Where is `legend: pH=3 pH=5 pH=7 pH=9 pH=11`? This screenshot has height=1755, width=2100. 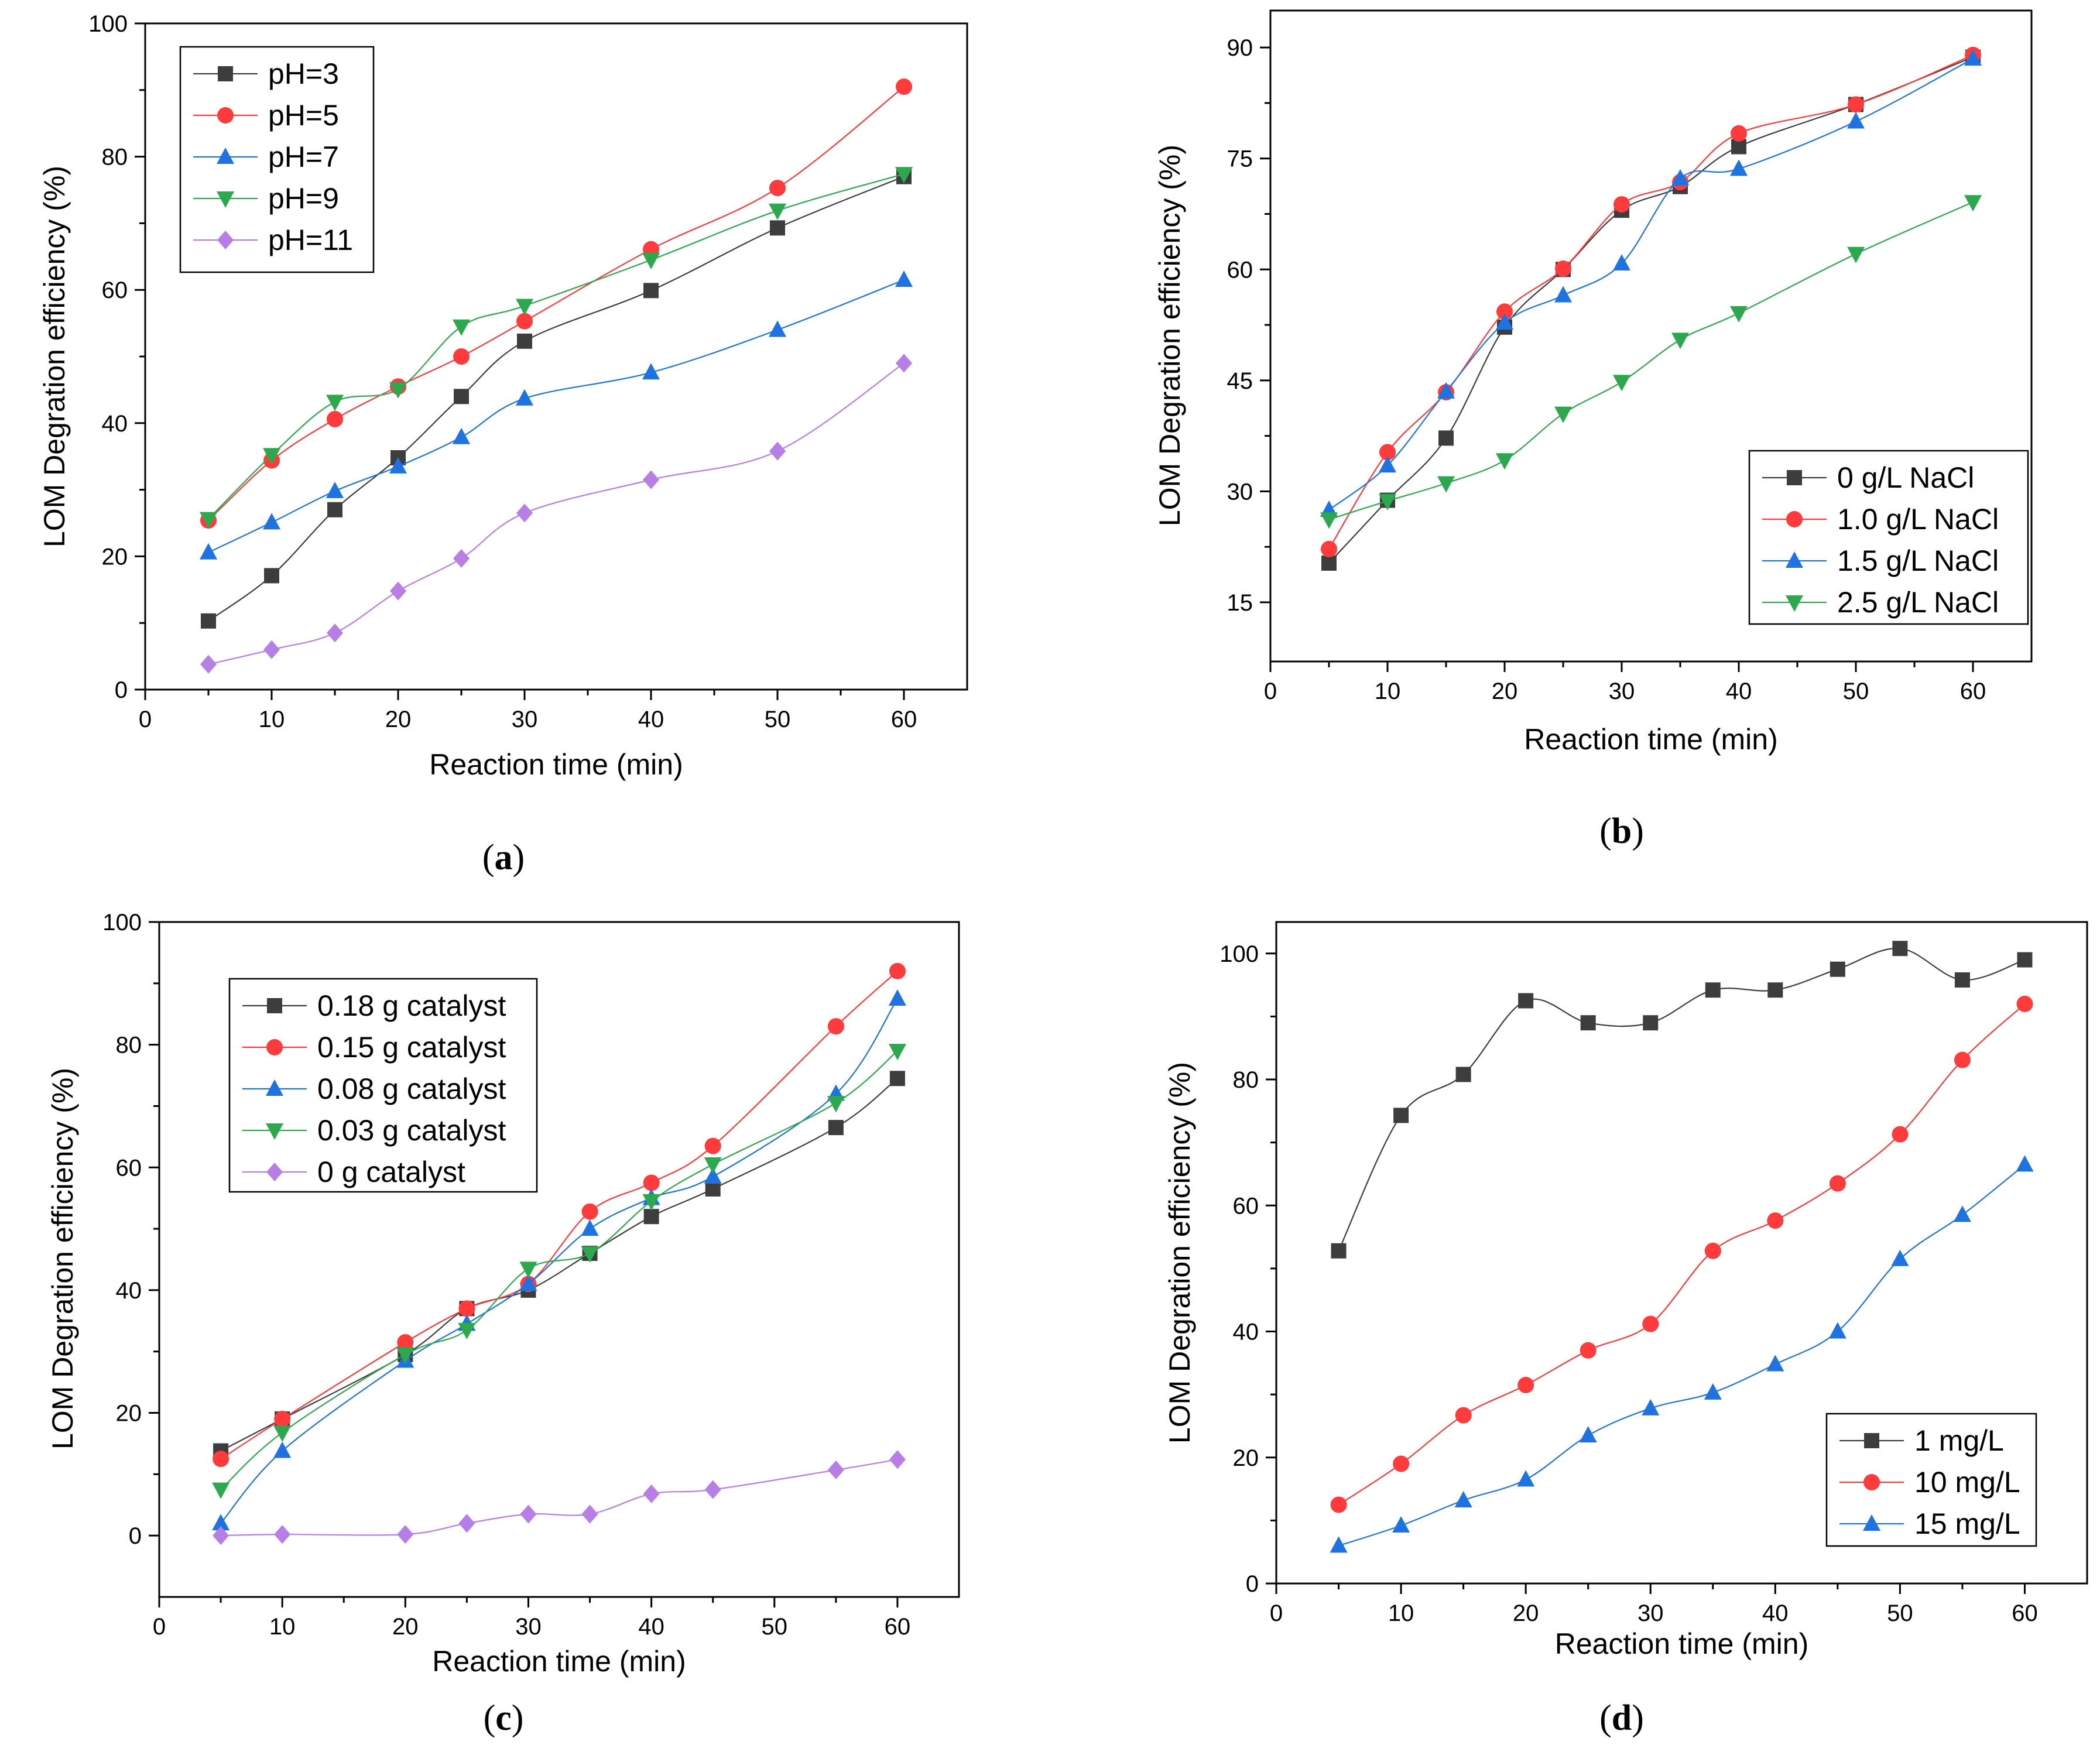 legend: pH=3 pH=5 pH=7 pH=9 pH=11 is located at coordinates (277, 159).